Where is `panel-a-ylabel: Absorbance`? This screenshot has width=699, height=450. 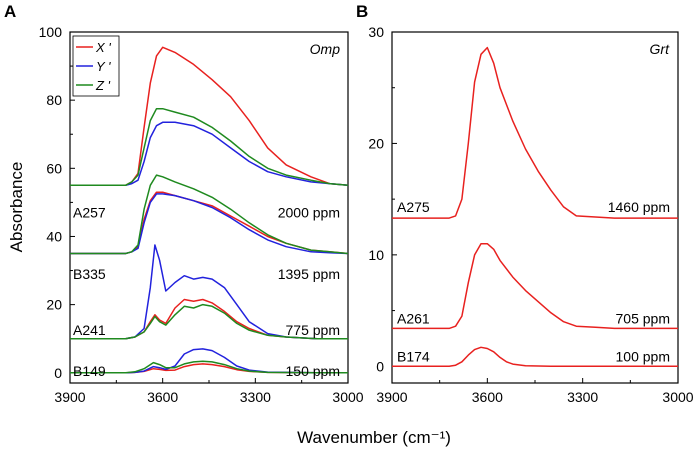
panel-a-ylabel: Absorbance is located at coordinates (16, 207).